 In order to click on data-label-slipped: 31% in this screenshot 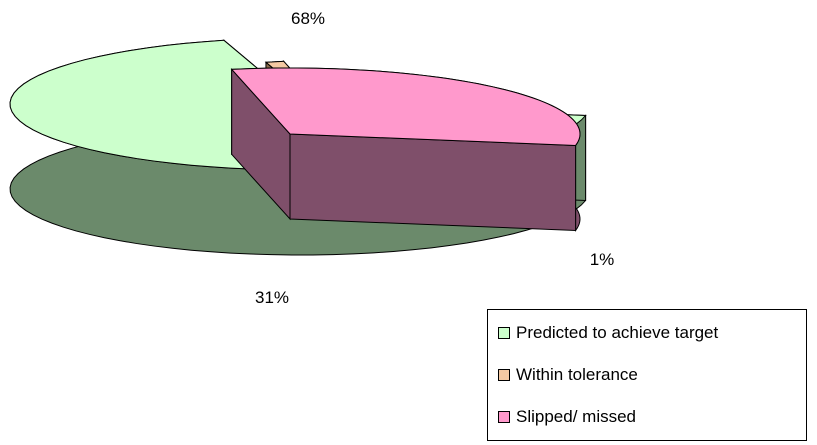, I will do `click(272, 297)`.